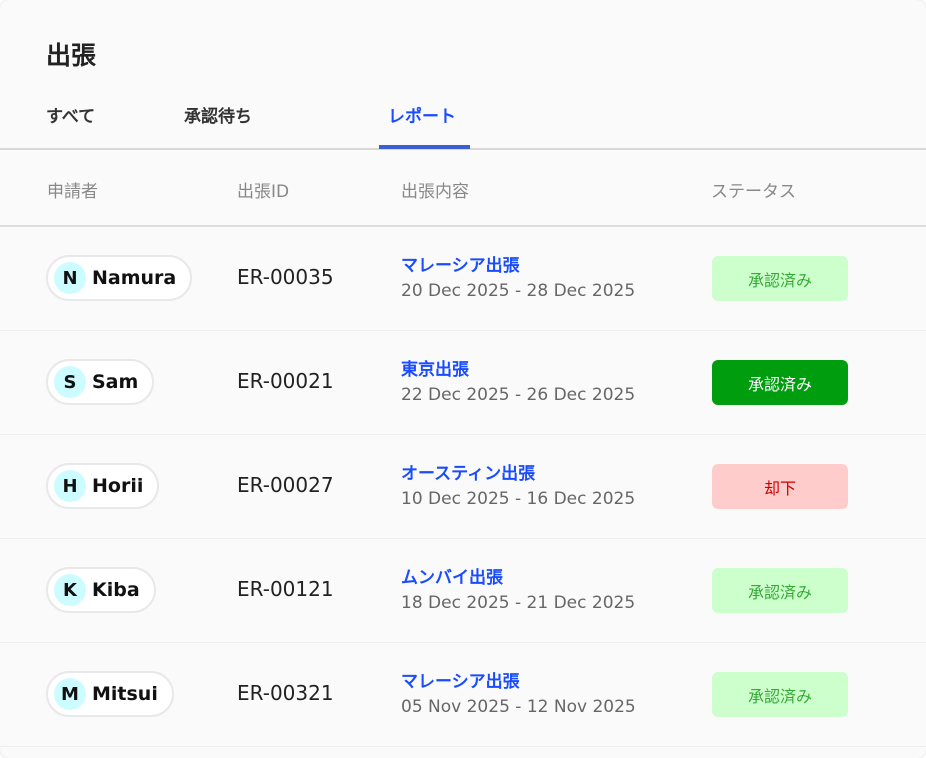 The height and width of the screenshot is (758, 926). I want to click on tab-pending: 承認待ち, so click(218, 117).